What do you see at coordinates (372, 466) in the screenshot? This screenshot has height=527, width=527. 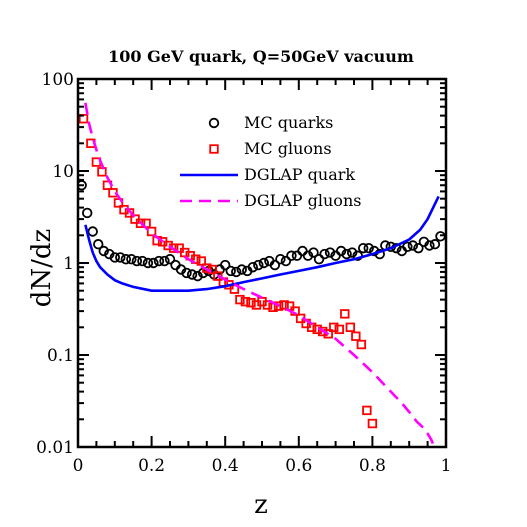 I see `x-tick-label: 0.8` at bounding box center [372, 466].